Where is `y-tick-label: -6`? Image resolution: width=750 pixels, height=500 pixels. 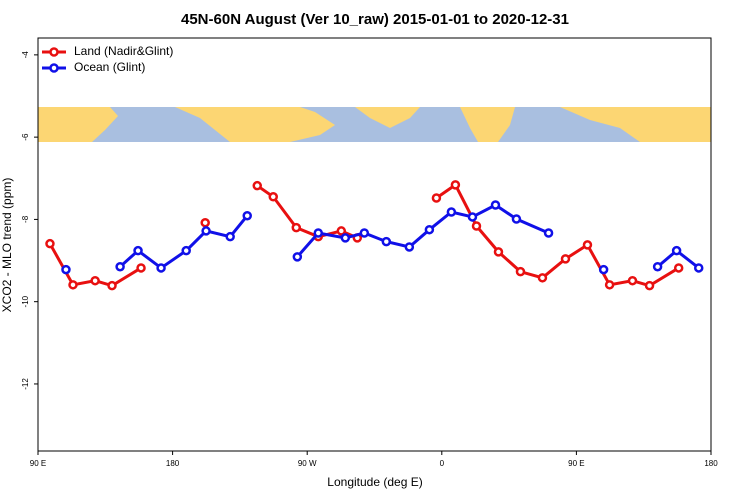
y-tick-label: -6 is located at coordinates (25, 137).